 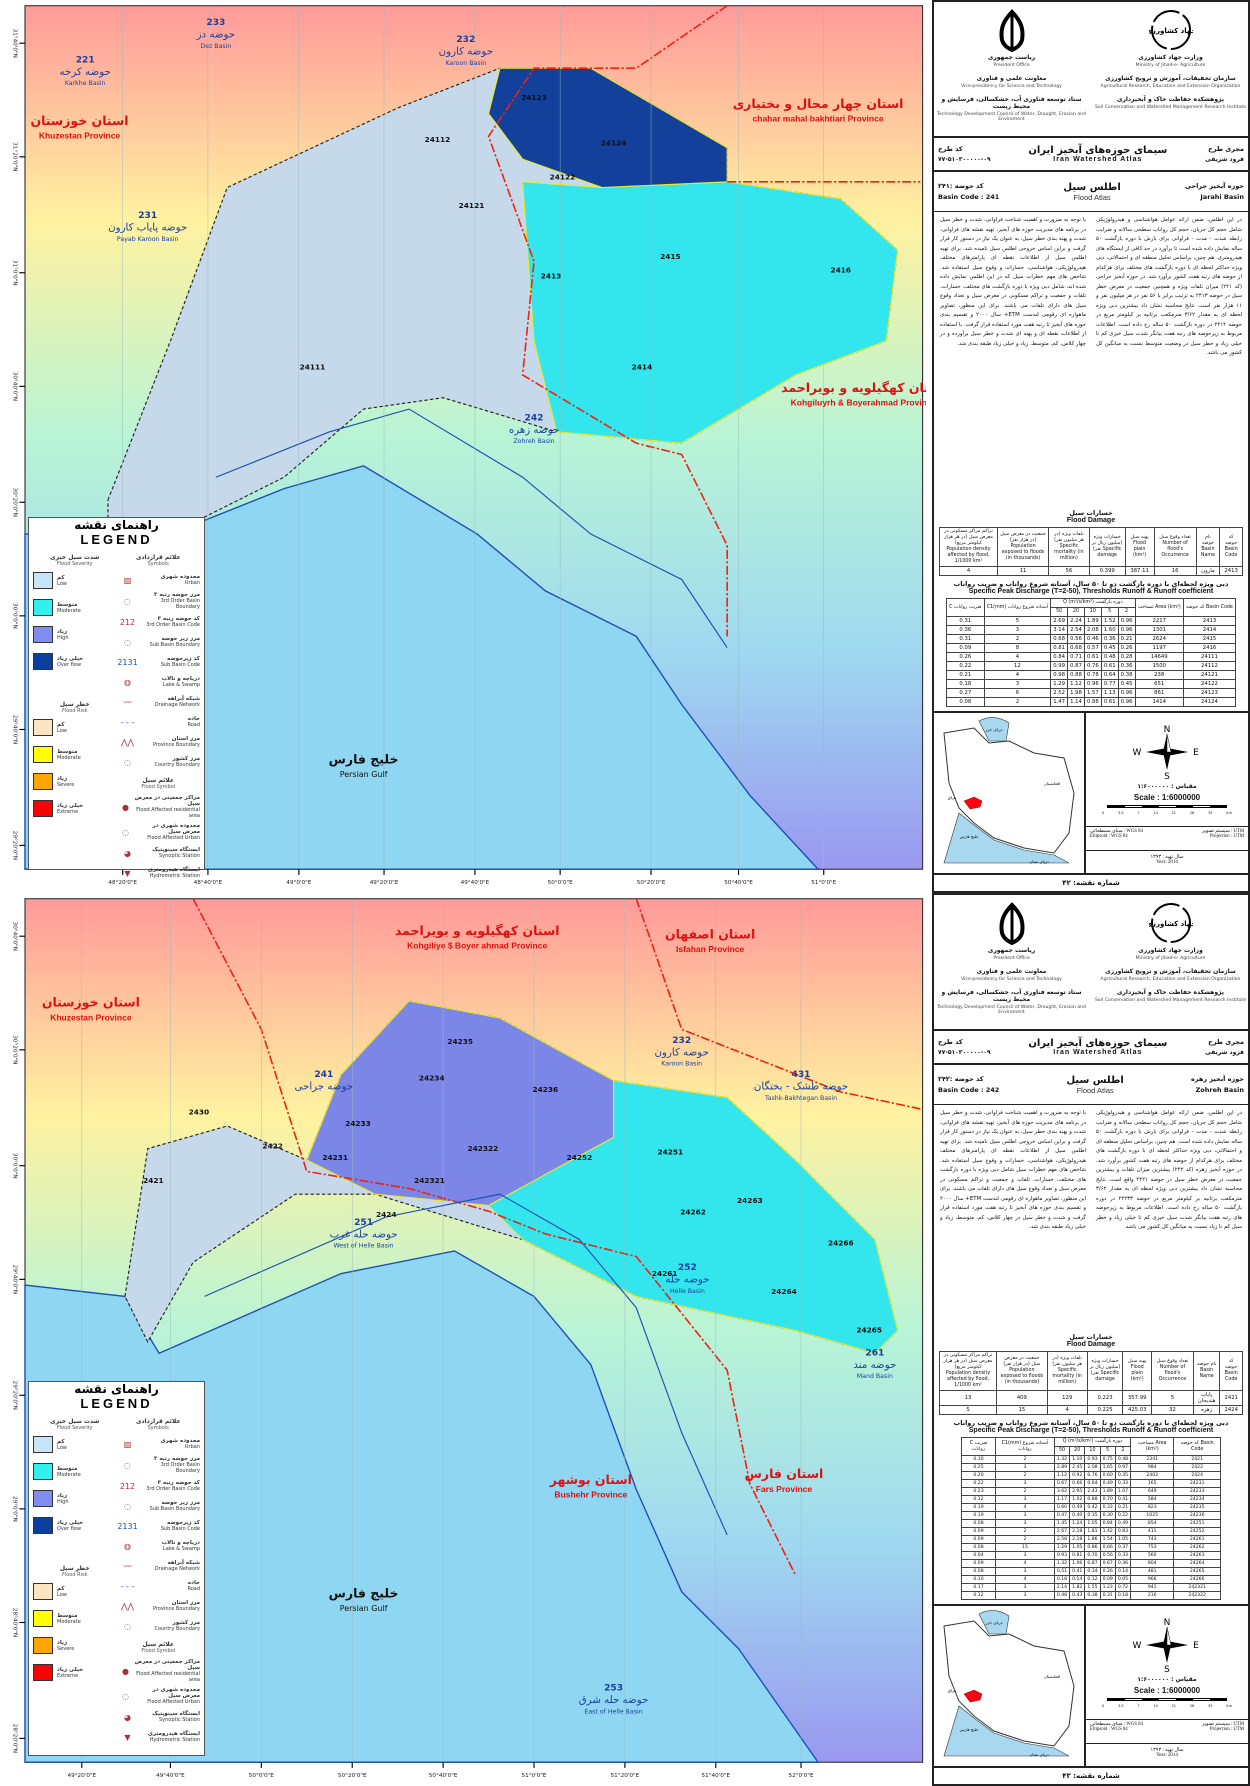 I want to click on table-cell: 1.12, so click(x=1062, y=1475).